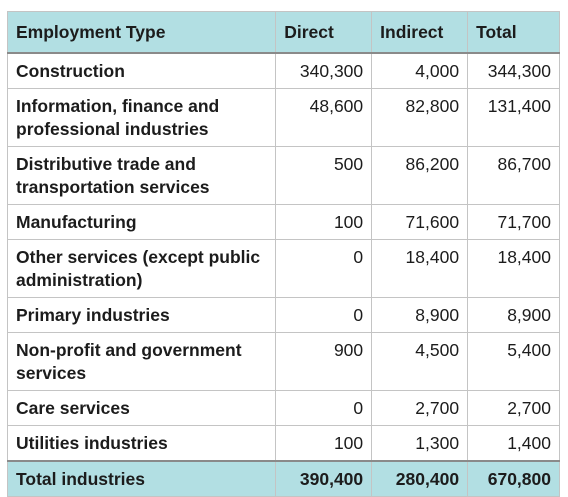 Image resolution: width=568 pixels, height=497 pixels. What do you see at coordinates (513, 315) in the screenshot?
I see `total-cell: 8,900` at bounding box center [513, 315].